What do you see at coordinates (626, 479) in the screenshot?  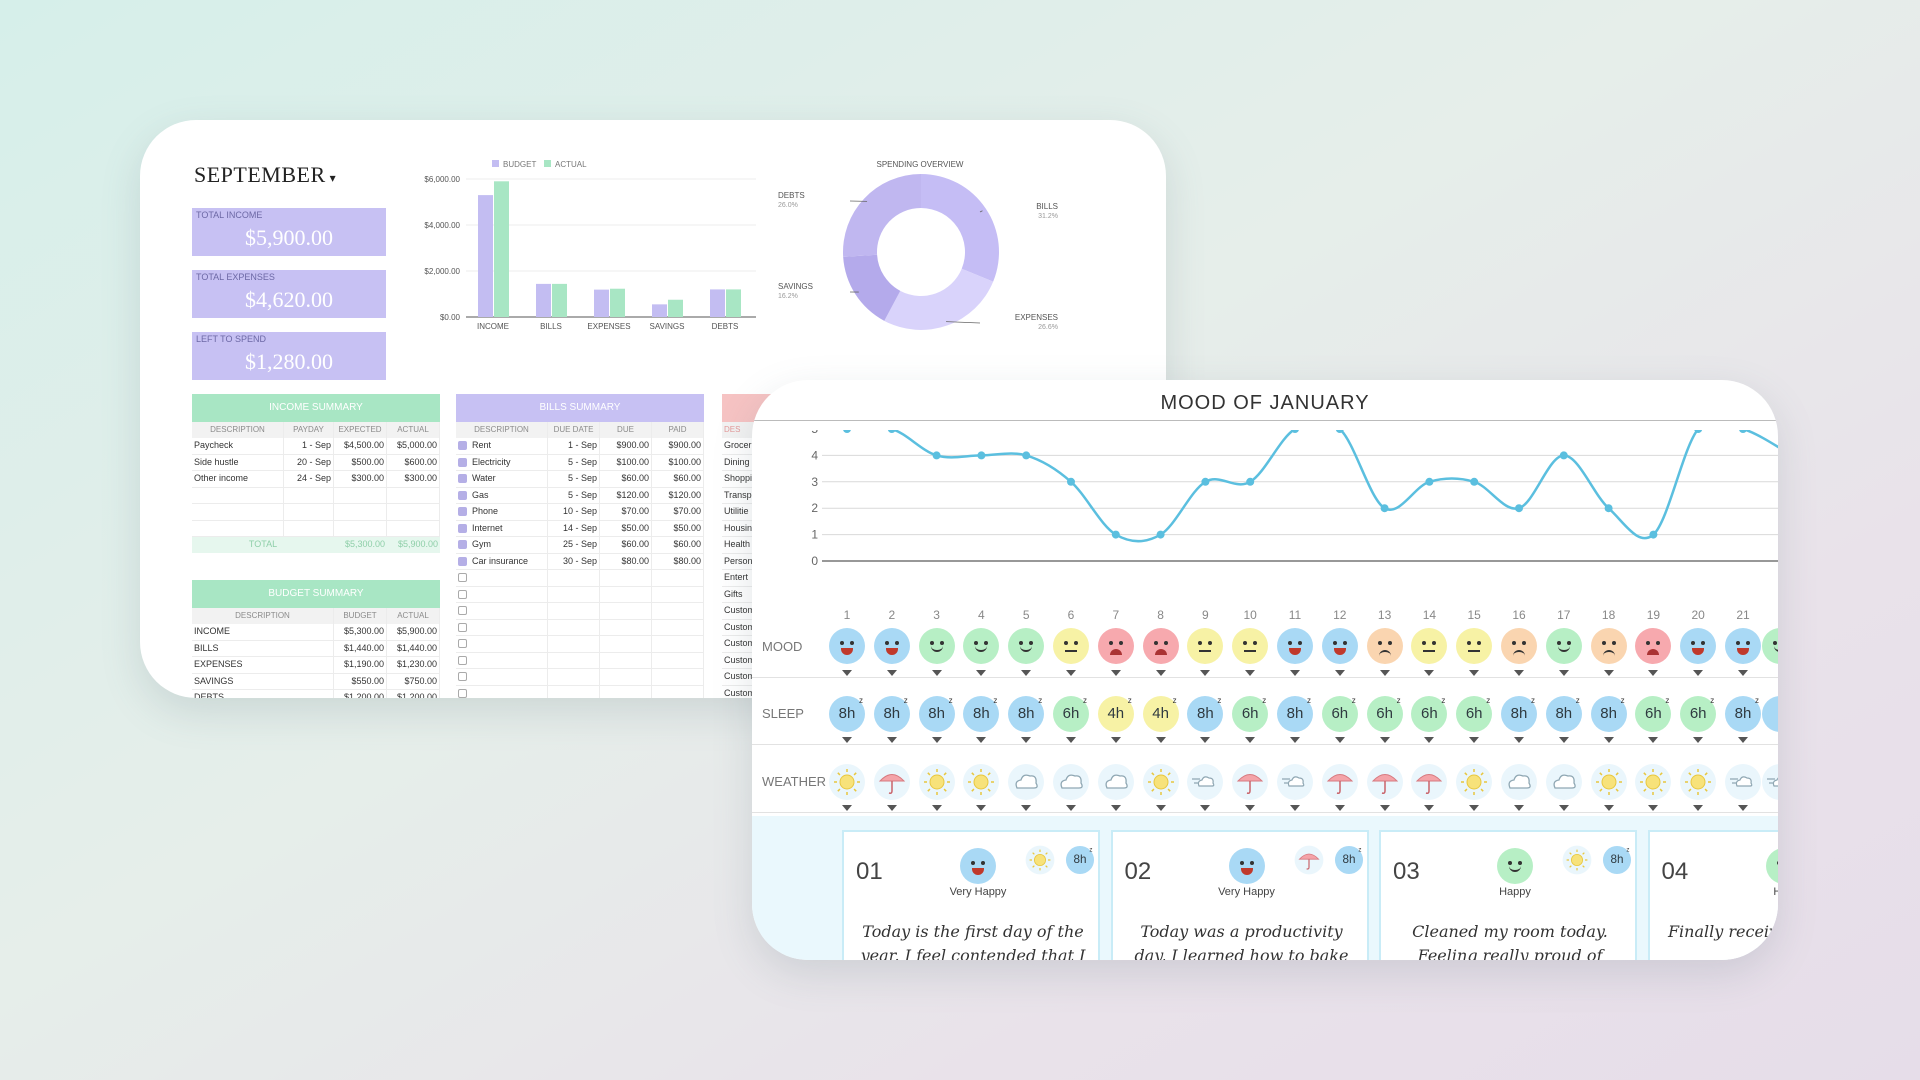 I see `table-cell: $60.00` at bounding box center [626, 479].